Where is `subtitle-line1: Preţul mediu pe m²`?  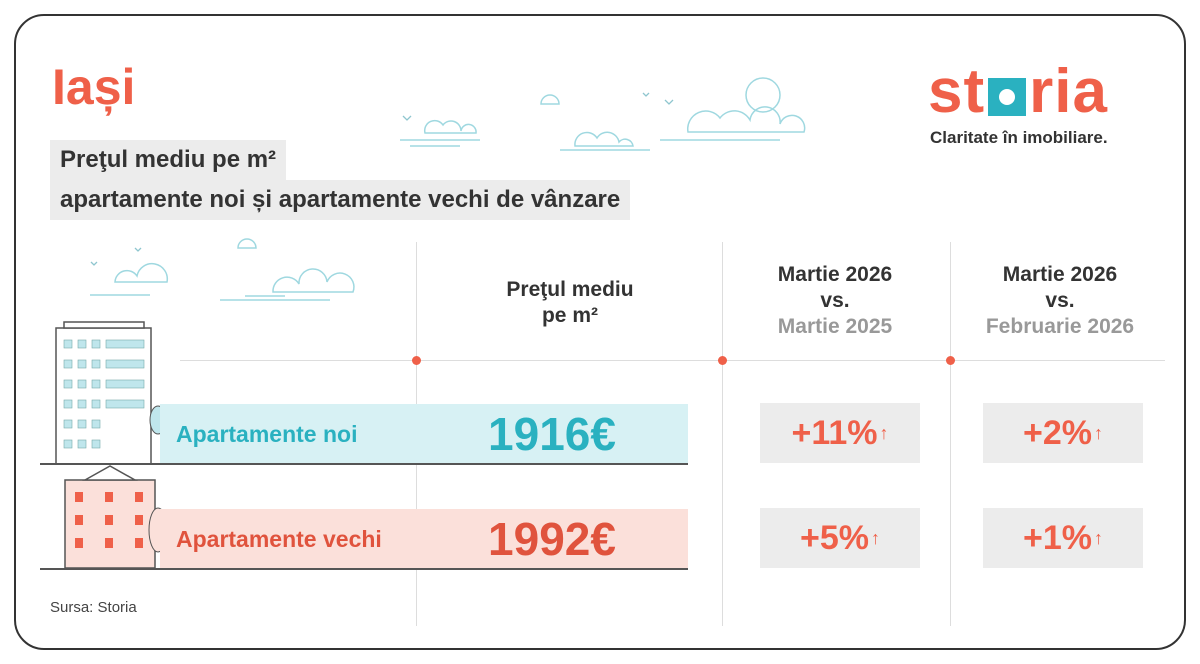 subtitle-line1: Preţul mediu pe m² is located at coordinates (168, 160).